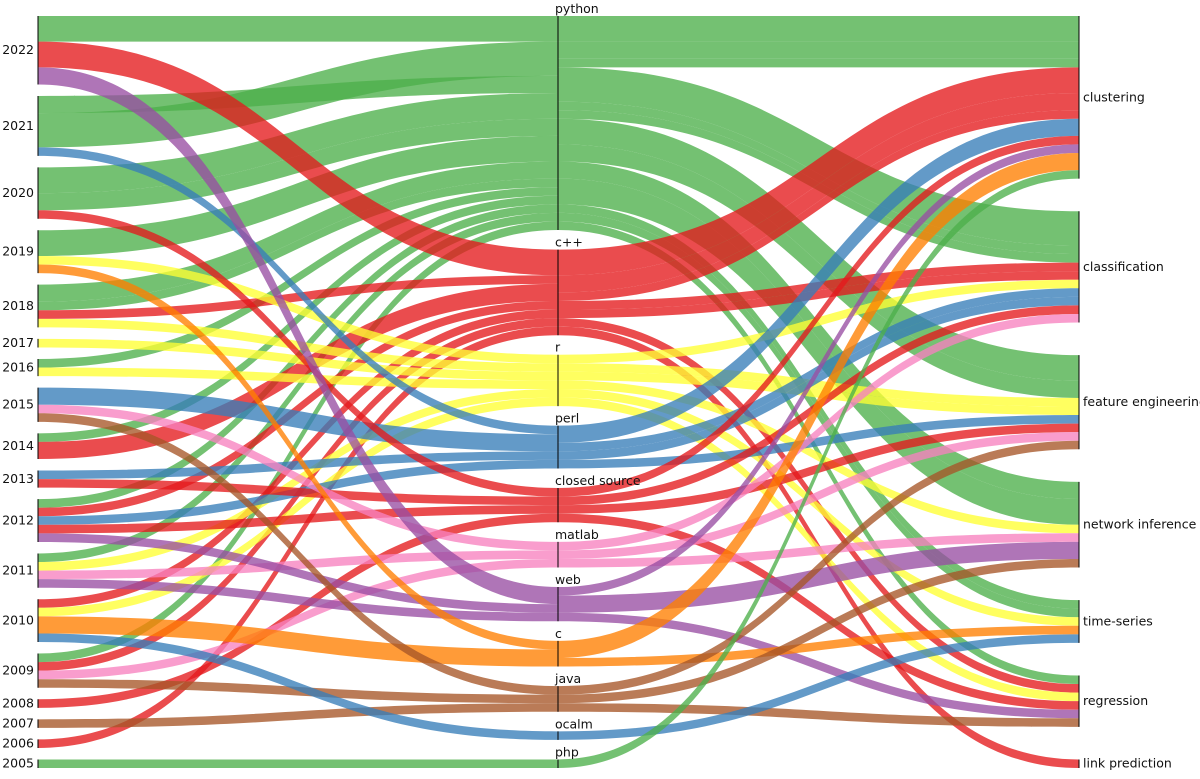 Image resolution: width=1200 pixels, height=779 pixels. I want to click on flow-matlab-feature-engineering, so click(818, 495).